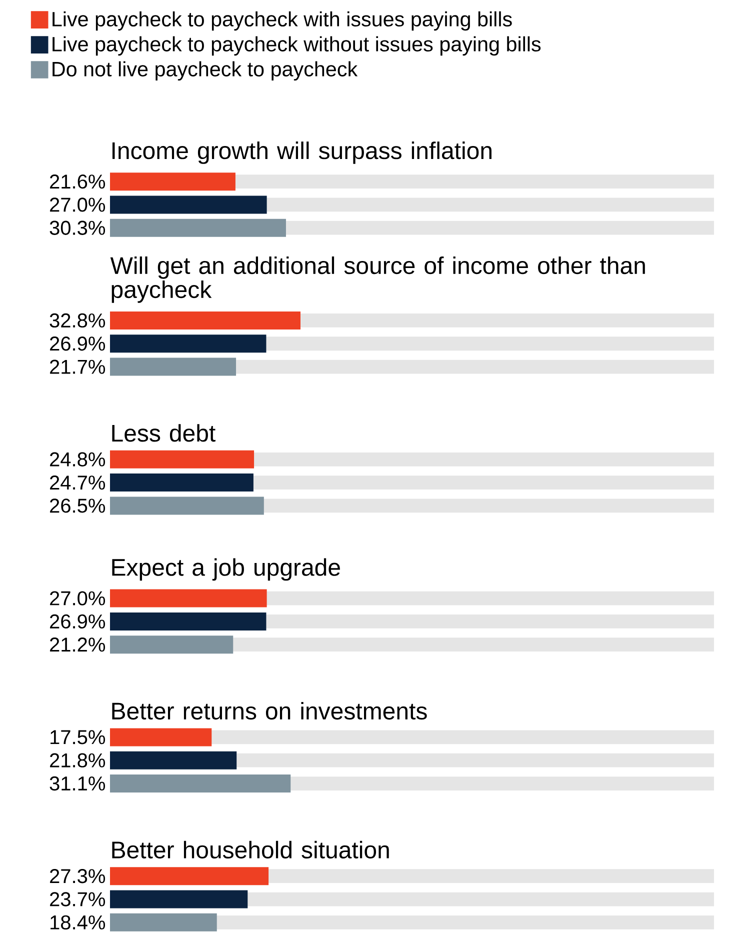 This screenshot has width=732, height=934. What do you see at coordinates (78, 876) in the screenshot?
I see `data-label: 27.3%` at bounding box center [78, 876].